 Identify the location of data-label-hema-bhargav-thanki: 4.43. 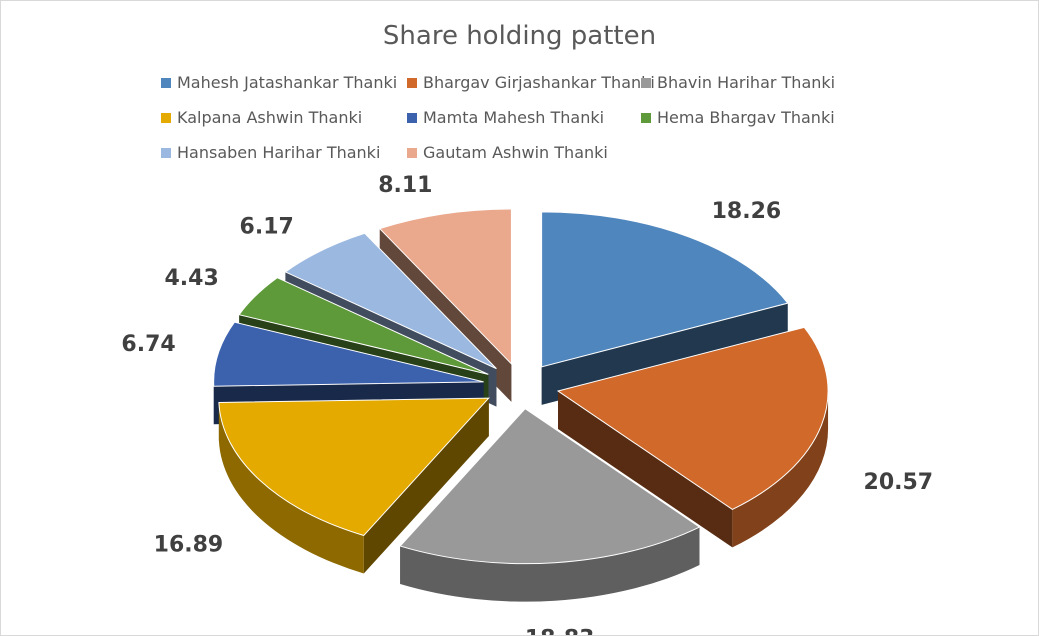
(191, 278).